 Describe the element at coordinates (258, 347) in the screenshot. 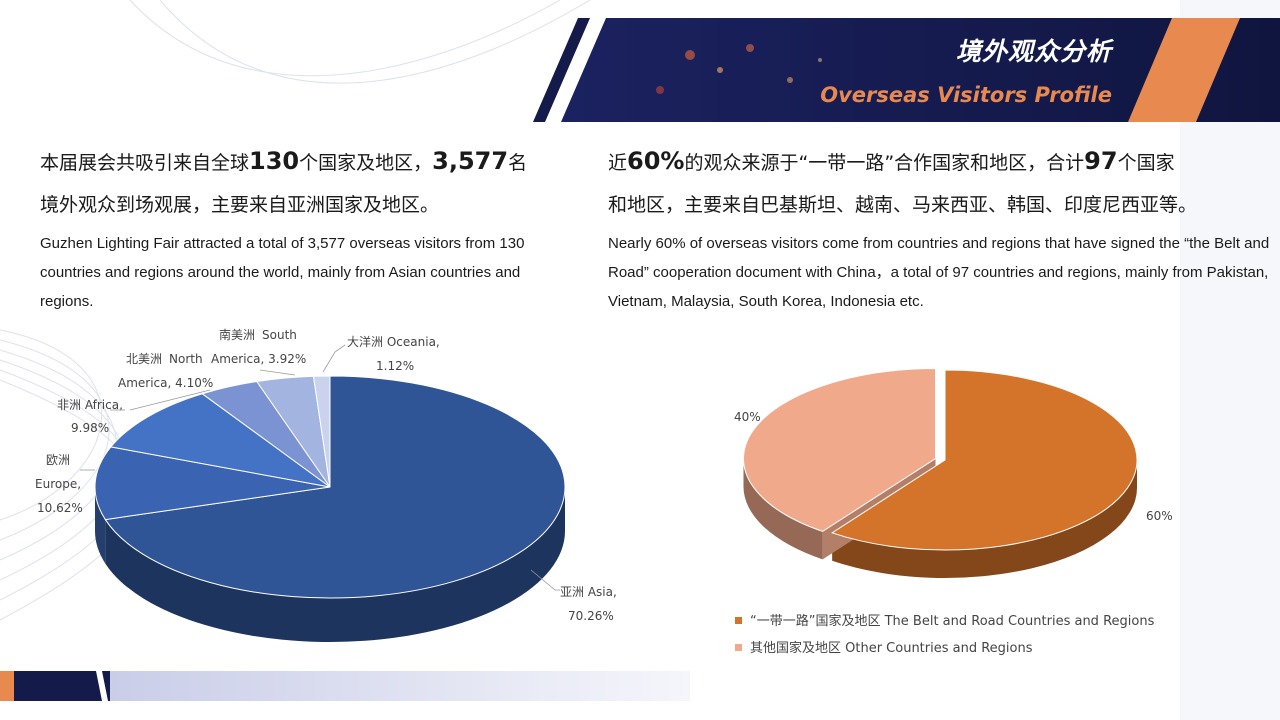

I see `label-south-america-en: South America, 3.92%` at that location.